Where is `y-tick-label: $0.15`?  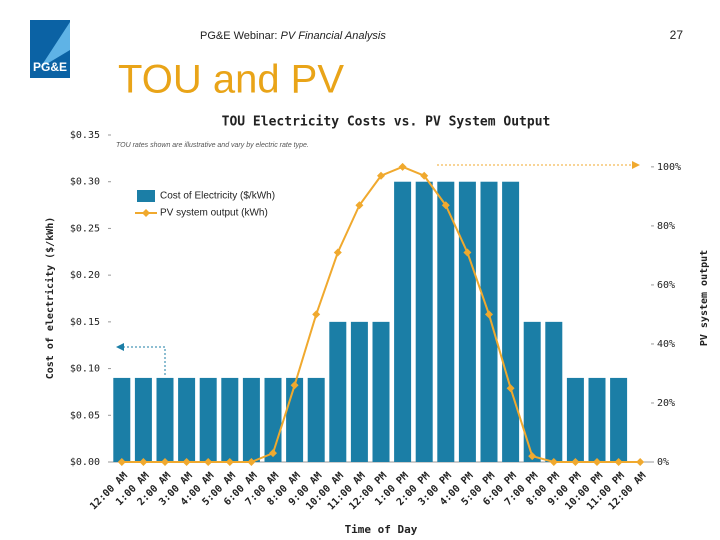 y-tick-label: $0.15 is located at coordinates (85, 322).